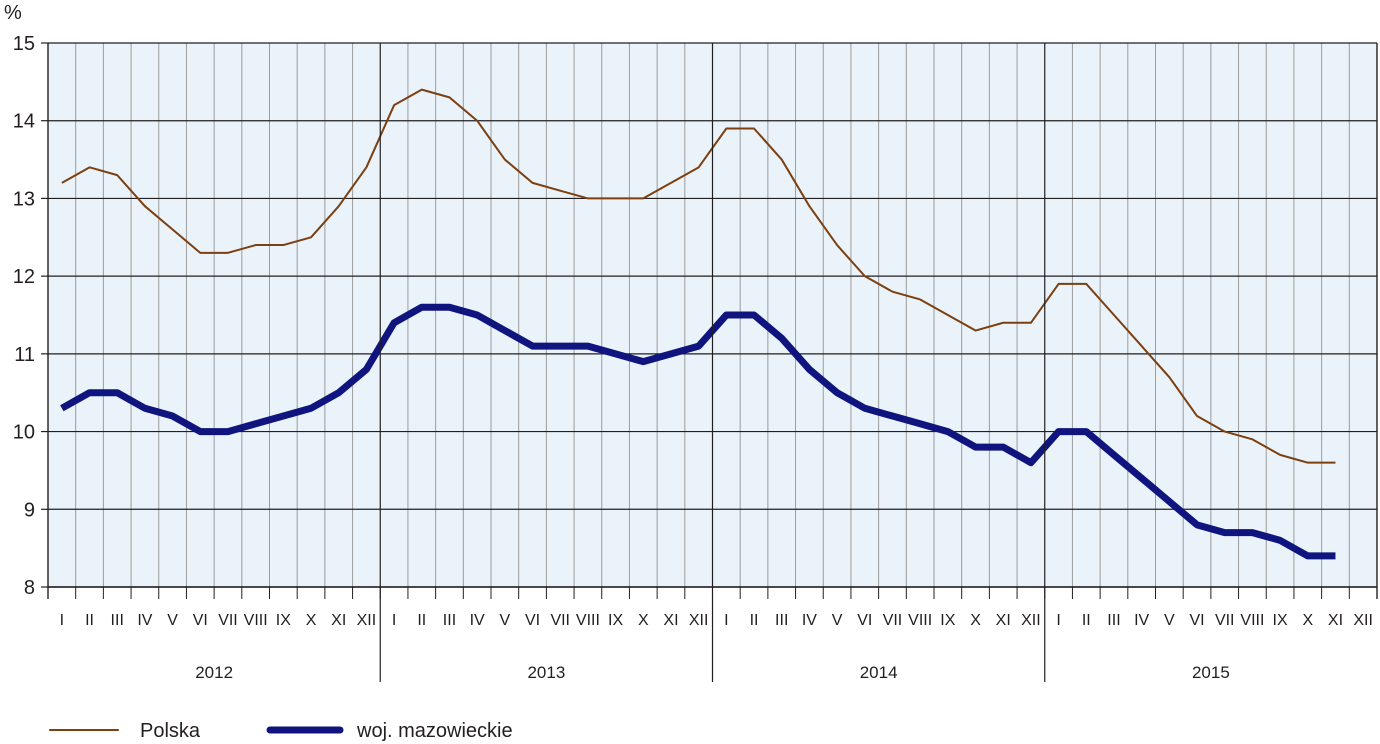 The height and width of the screenshot is (744, 1380). I want to click on y-tick-label: 14, so click(24, 122).